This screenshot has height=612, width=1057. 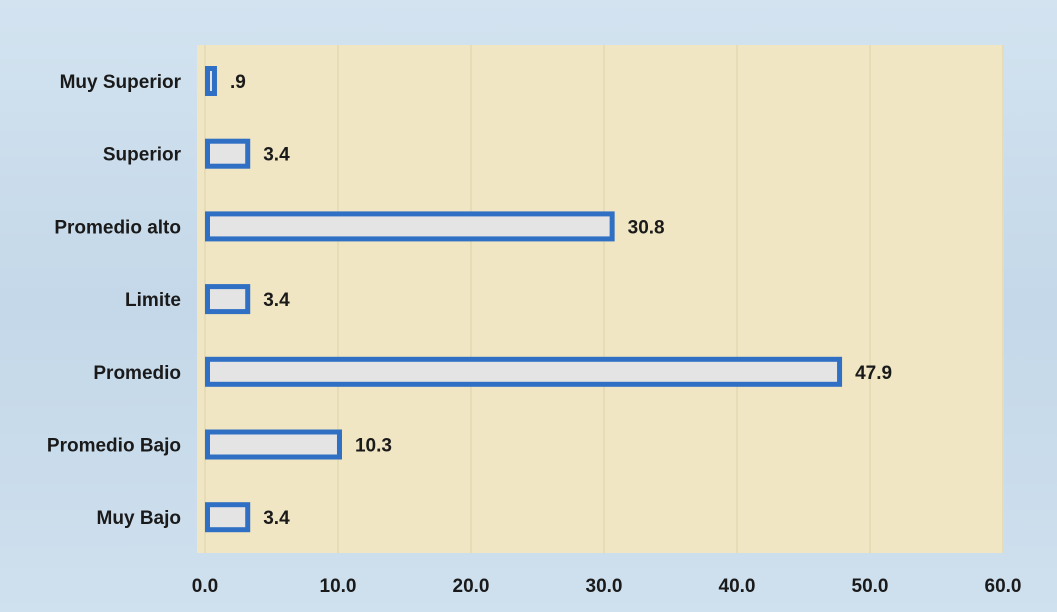 I want to click on x-tick-label: 50.0, so click(x=870, y=586).